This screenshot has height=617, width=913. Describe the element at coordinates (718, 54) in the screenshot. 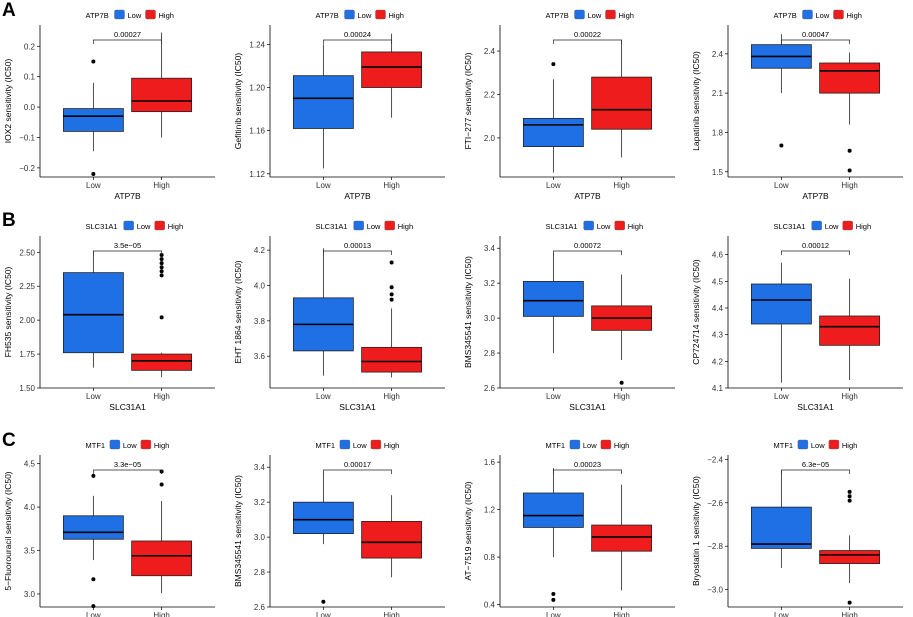

I see `y-tick-label: 2.4` at that location.